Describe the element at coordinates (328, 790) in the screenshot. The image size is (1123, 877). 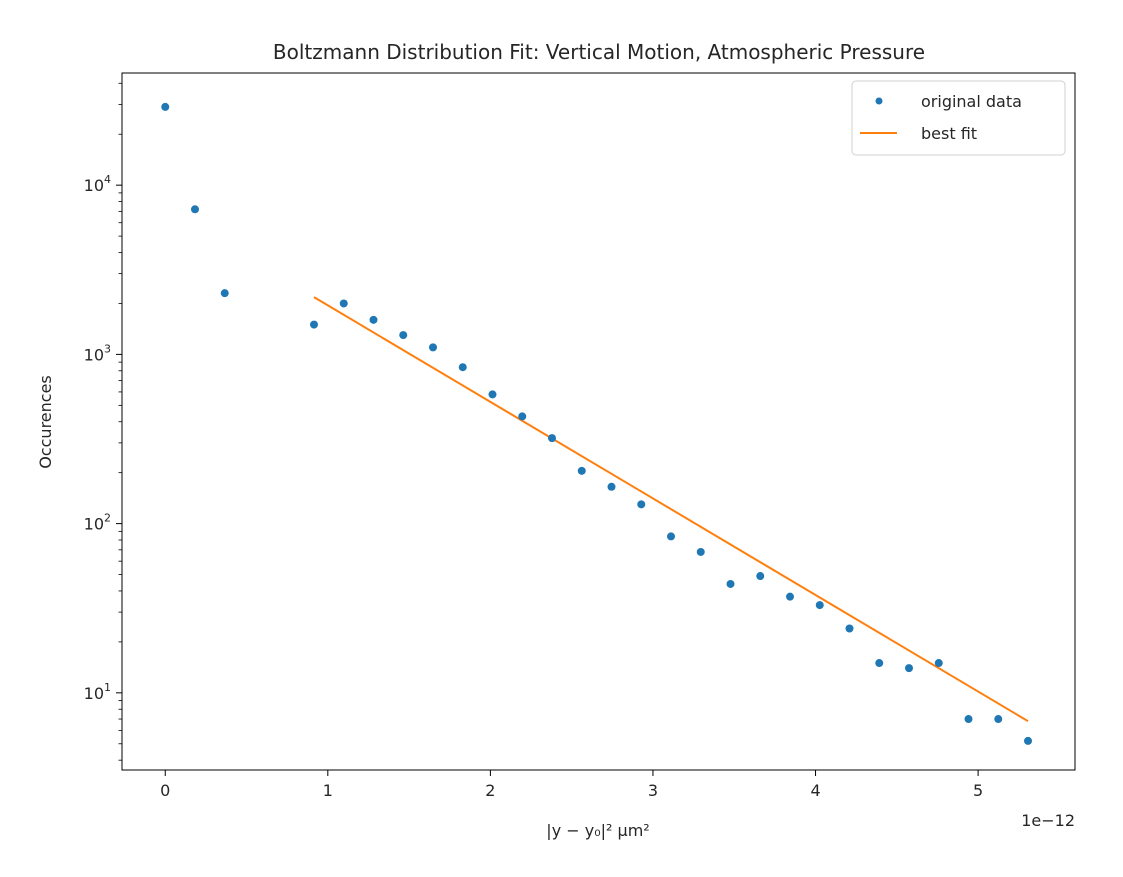
I see `x-tick-label: 1` at that location.